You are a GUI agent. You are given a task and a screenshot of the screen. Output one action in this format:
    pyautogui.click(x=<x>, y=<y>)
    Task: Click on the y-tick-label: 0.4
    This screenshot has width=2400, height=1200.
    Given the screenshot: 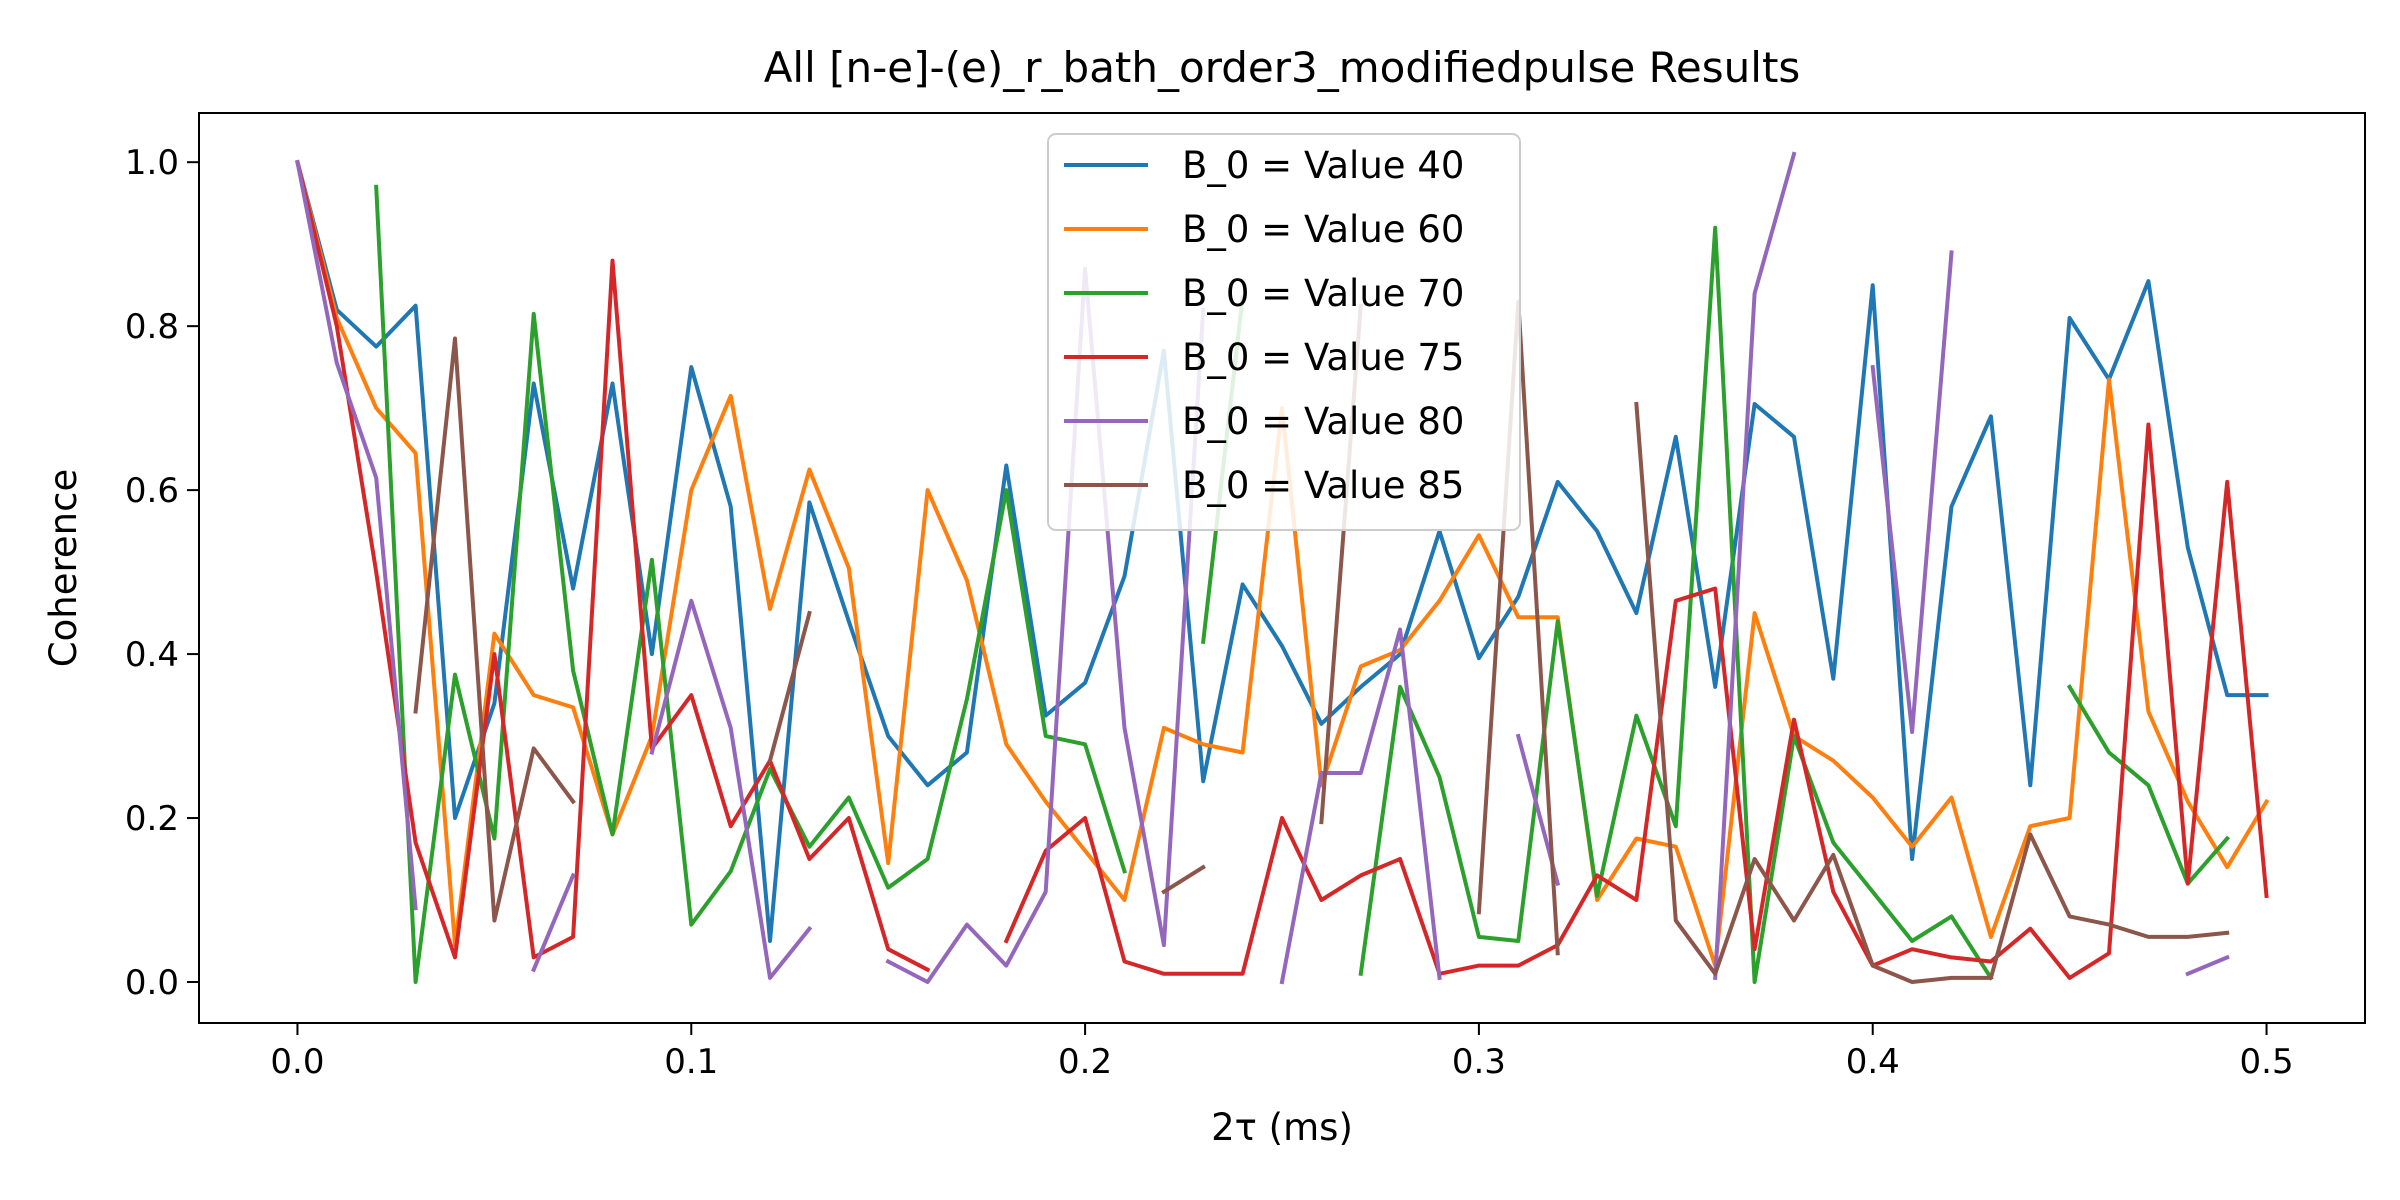 What is the action you would take?
    pyautogui.click(x=152, y=655)
    